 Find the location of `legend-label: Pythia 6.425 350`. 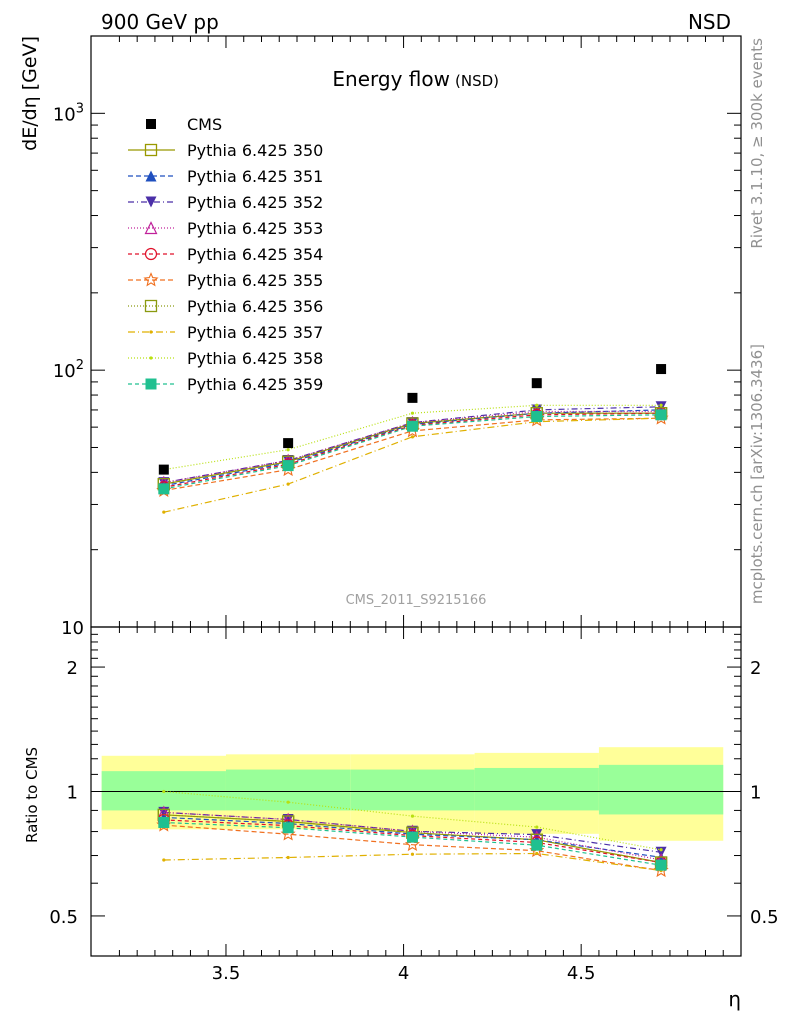

legend-label: Pythia 6.425 350 is located at coordinates (255, 150).